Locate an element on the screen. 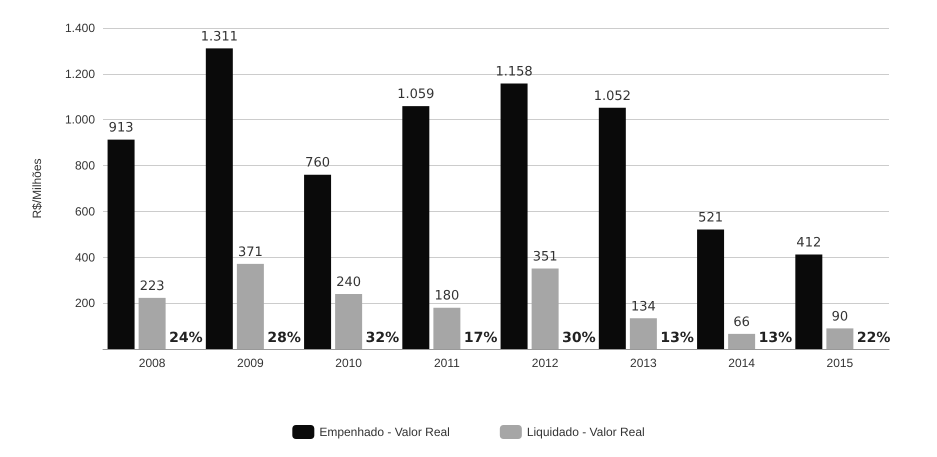  x-tick-label: 2011 is located at coordinates (447, 363).